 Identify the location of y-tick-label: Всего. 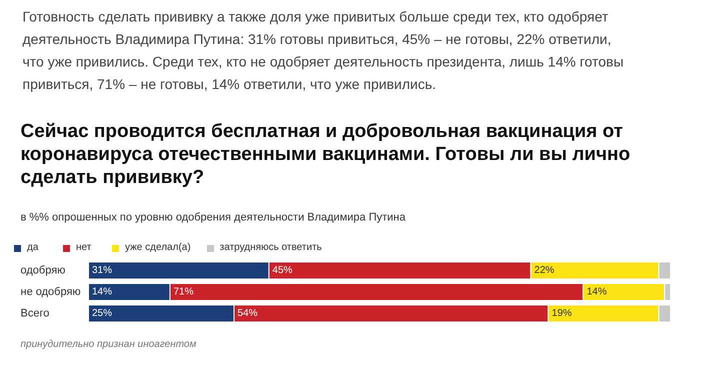
(35, 314).